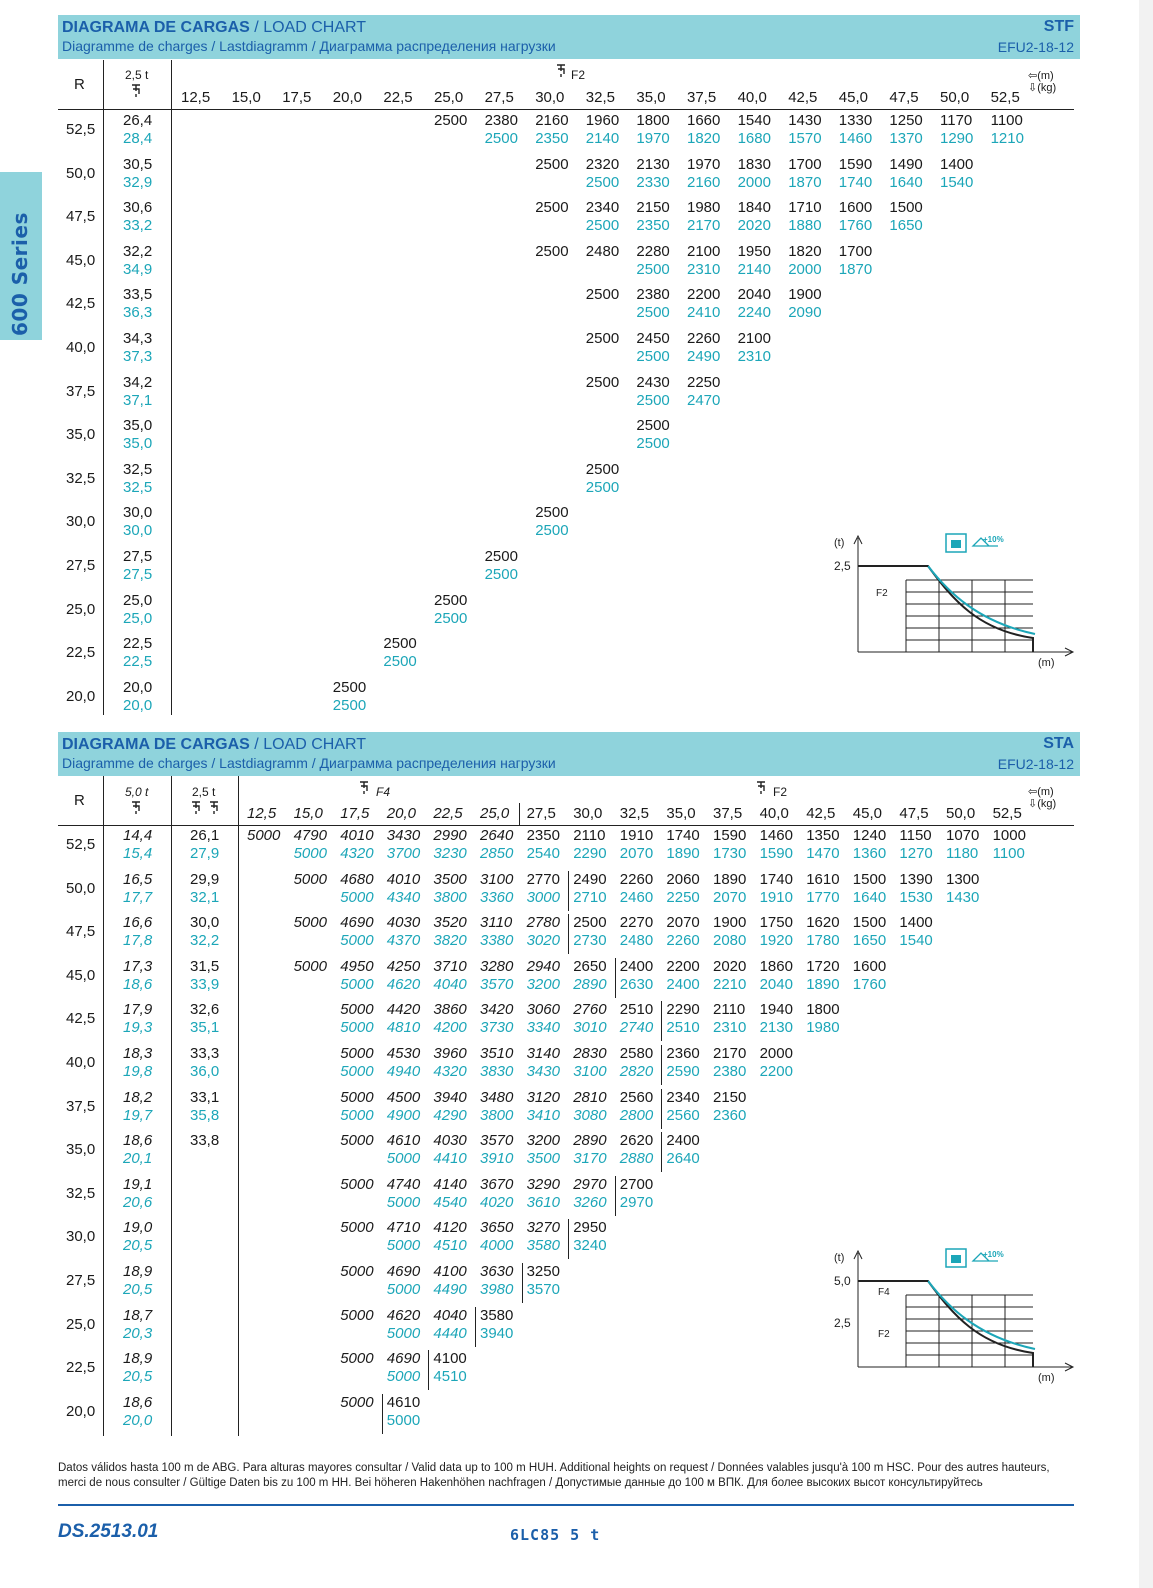 This screenshot has height=1588, width=1153. What do you see at coordinates (205, 1115) in the screenshot?
I see `capacity-f2-value: 35,8` at bounding box center [205, 1115].